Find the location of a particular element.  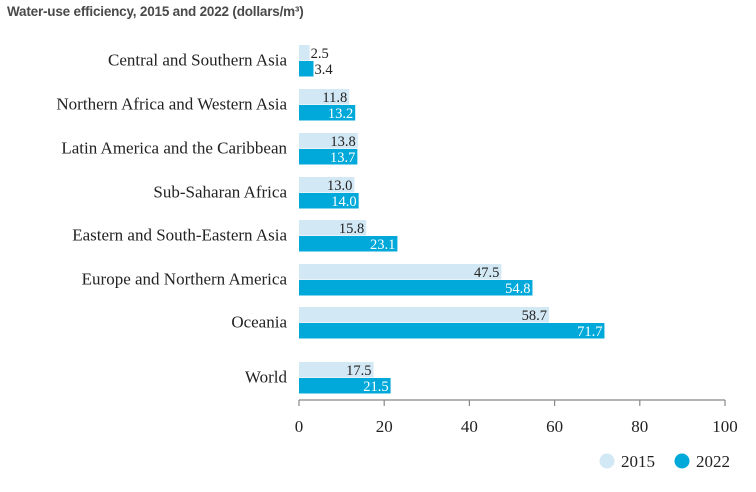

category-label: World is located at coordinates (266, 377).